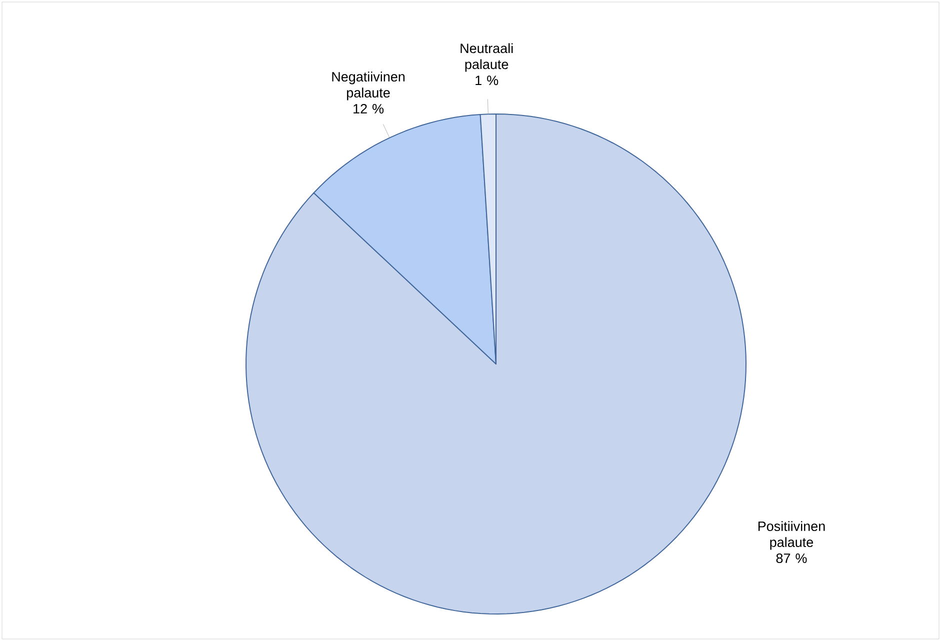 The image size is (941, 641). I want to click on slice-label: Positiivinen palaute, so click(791, 535).